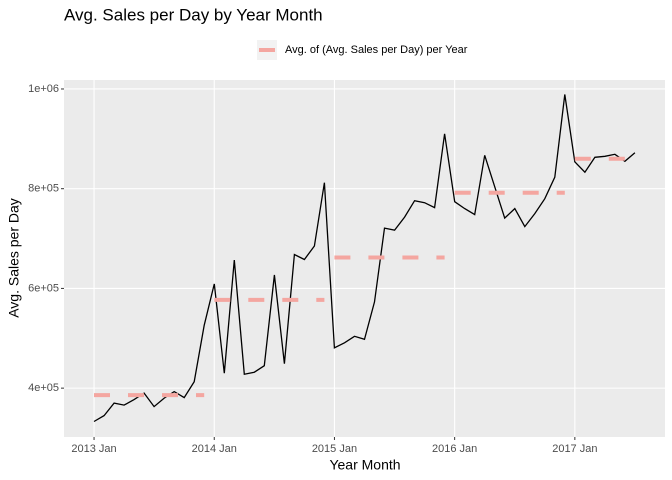  What do you see at coordinates (14, 258) in the screenshot?
I see `y-axis-title: Avg. Sales per Day` at bounding box center [14, 258].